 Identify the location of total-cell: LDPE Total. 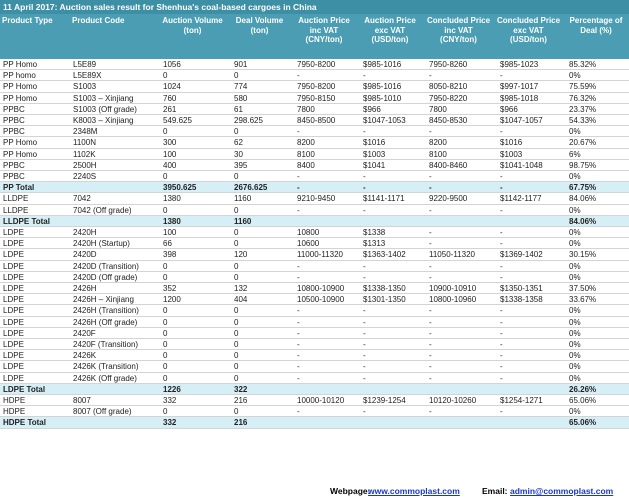
(35, 389).